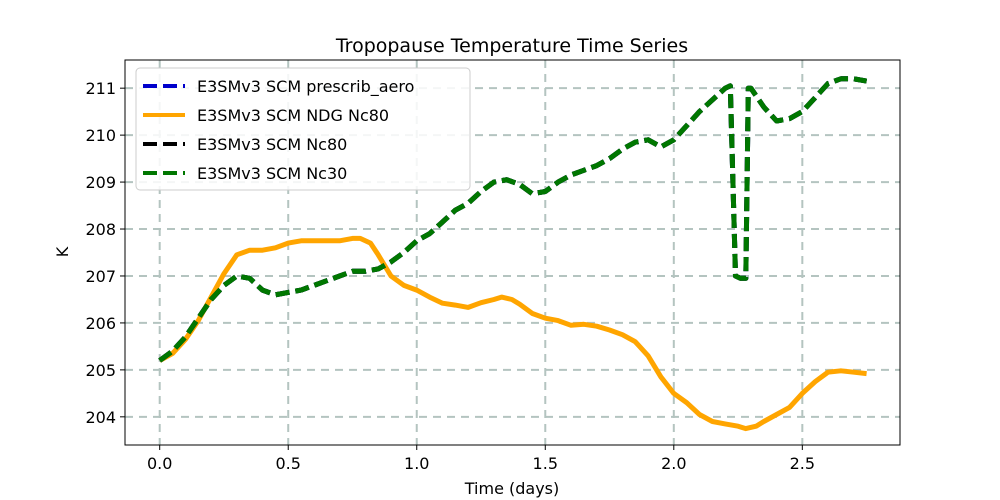  Describe the element at coordinates (100, 370) in the screenshot. I see `y-tick-label: 205` at that location.